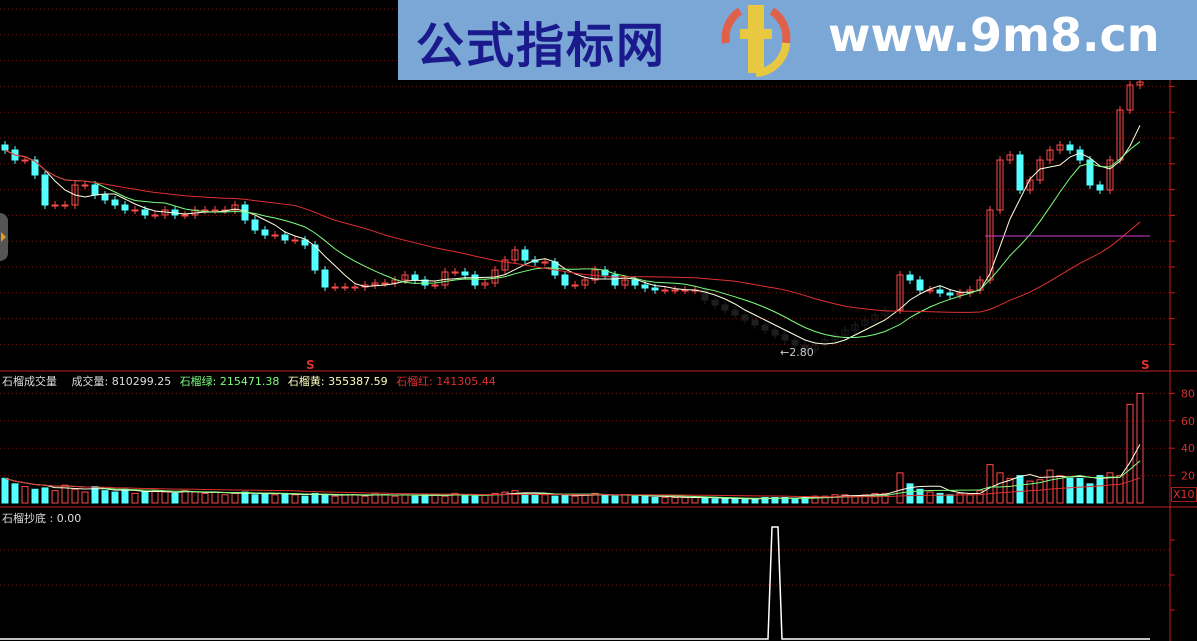 Image resolution: width=1197 pixels, height=641 pixels. I want to click on volume-tick-label: 60, so click(1188, 421).